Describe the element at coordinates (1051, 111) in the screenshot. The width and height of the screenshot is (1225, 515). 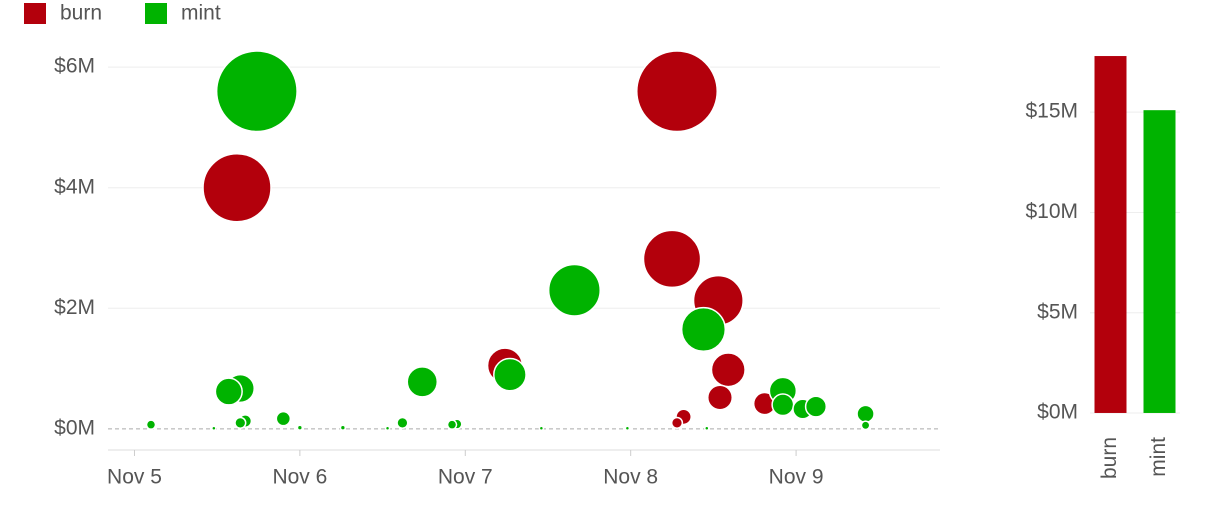
I see `y-tick-label: $15M` at that location.